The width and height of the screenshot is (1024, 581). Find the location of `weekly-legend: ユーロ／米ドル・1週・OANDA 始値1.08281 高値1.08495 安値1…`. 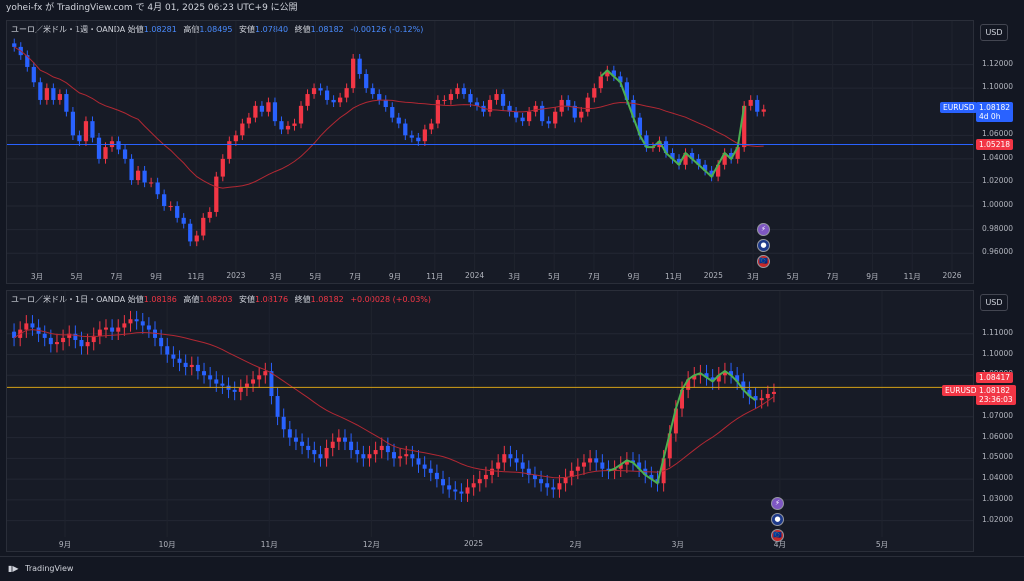

weekly-legend: ユーロ／米ドル・1週・OANDA 始値1.08281 高値1.08495 安値1… is located at coordinates (219, 29).